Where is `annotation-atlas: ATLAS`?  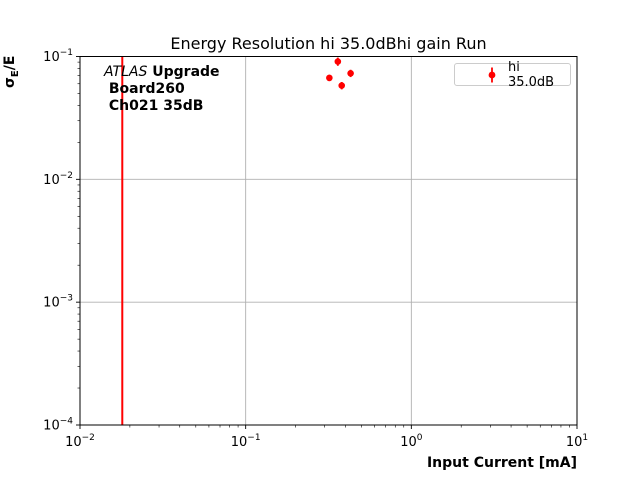 annotation-atlas: ATLAS is located at coordinates (126, 72).